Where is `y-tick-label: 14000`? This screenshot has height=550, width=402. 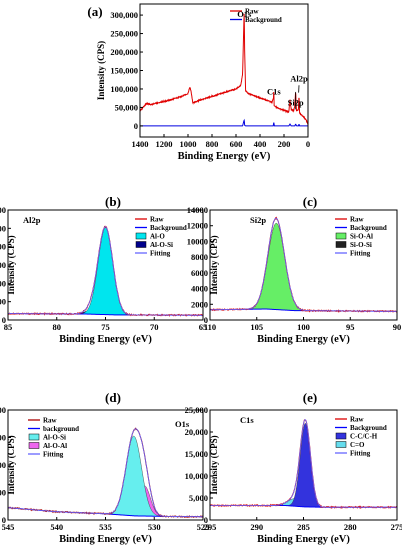
y-tick-label: 14000 is located at coordinates (197, 210).